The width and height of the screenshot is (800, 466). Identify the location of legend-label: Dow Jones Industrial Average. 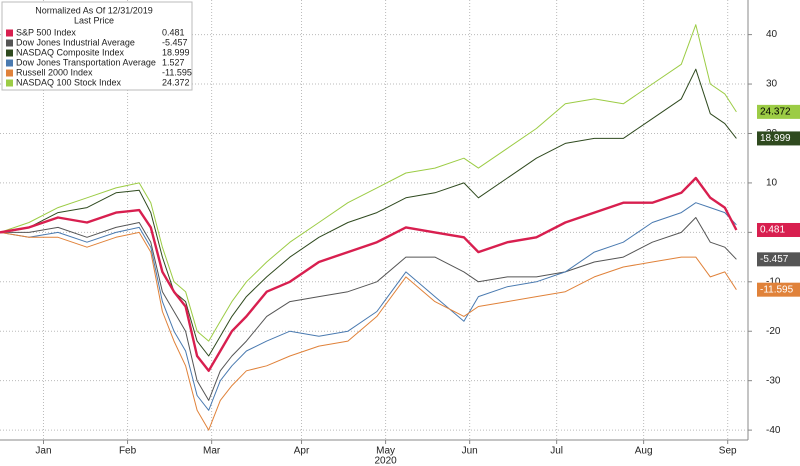
(75, 42).